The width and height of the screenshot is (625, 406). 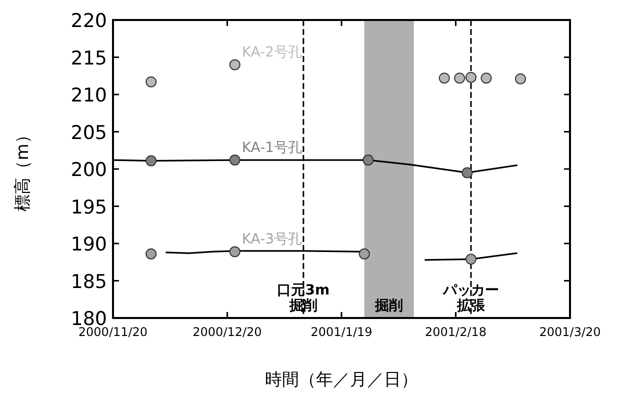 I want to click on ylabel: 標高（m）, so click(x=23, y=169).